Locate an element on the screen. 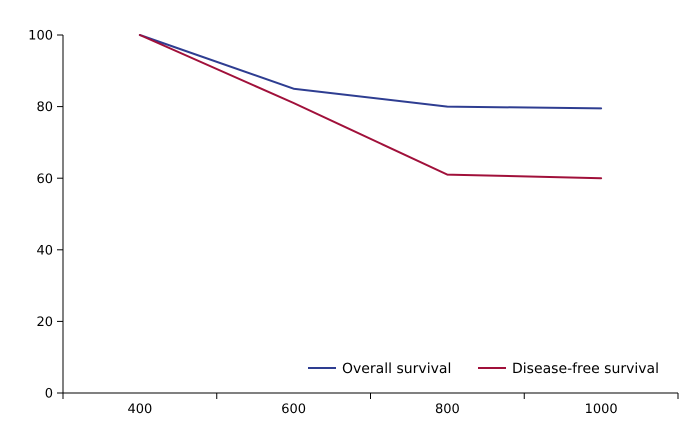 Image resolution: width=683 pixels, height=425 pixels. y-tick-label: 20 is located at coordinates (44, 322).